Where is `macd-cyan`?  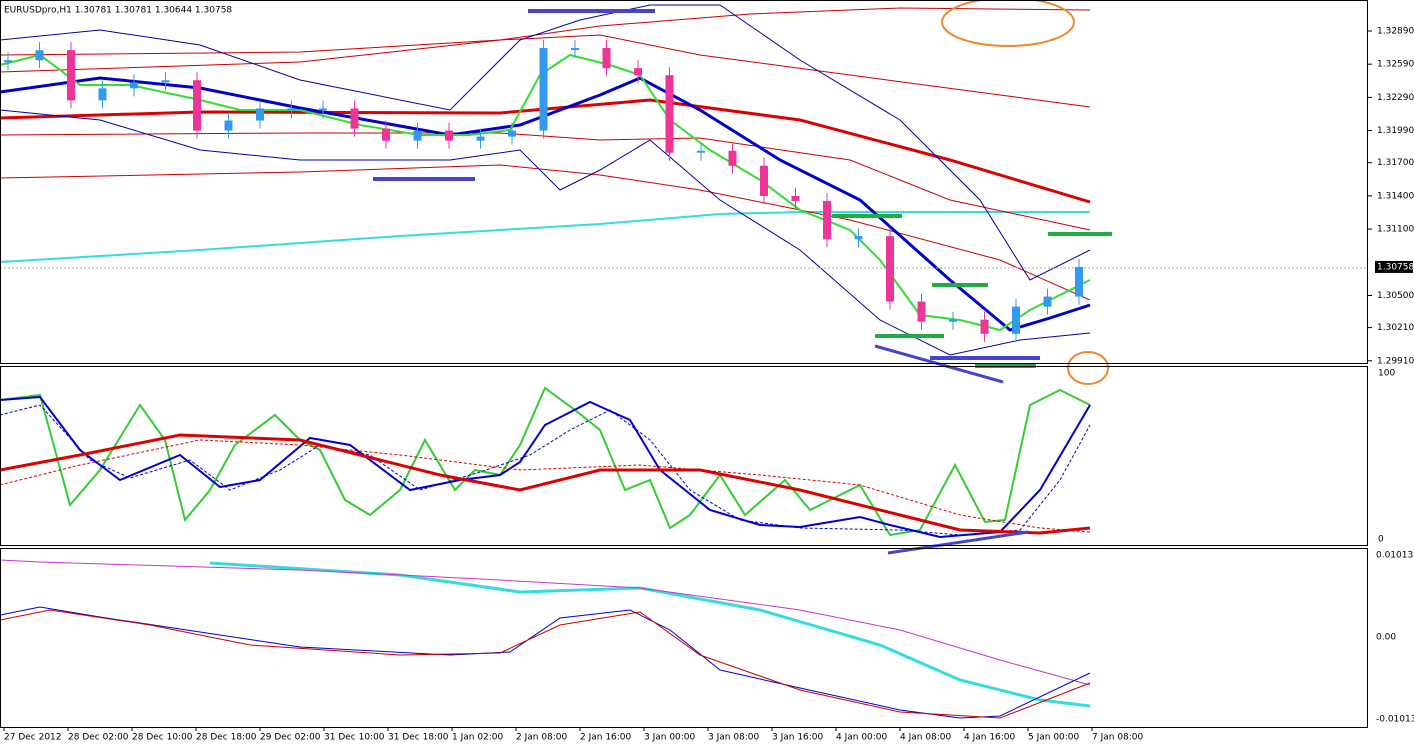
macd-cyan is located at coordinates (650, 634).